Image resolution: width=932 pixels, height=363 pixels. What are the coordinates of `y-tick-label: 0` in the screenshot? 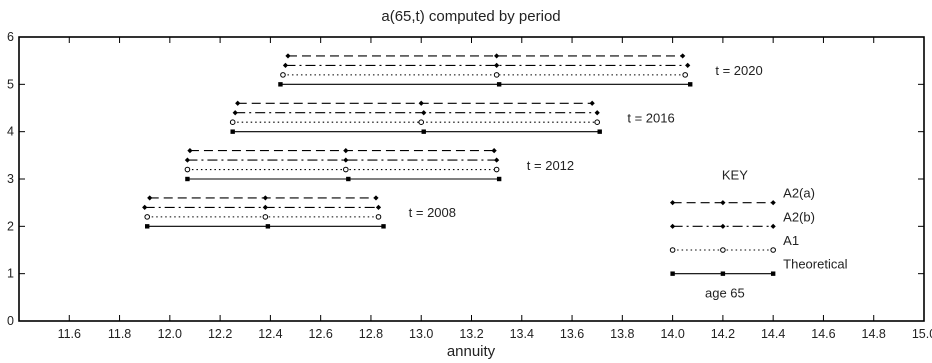 It's located at (10, 321).